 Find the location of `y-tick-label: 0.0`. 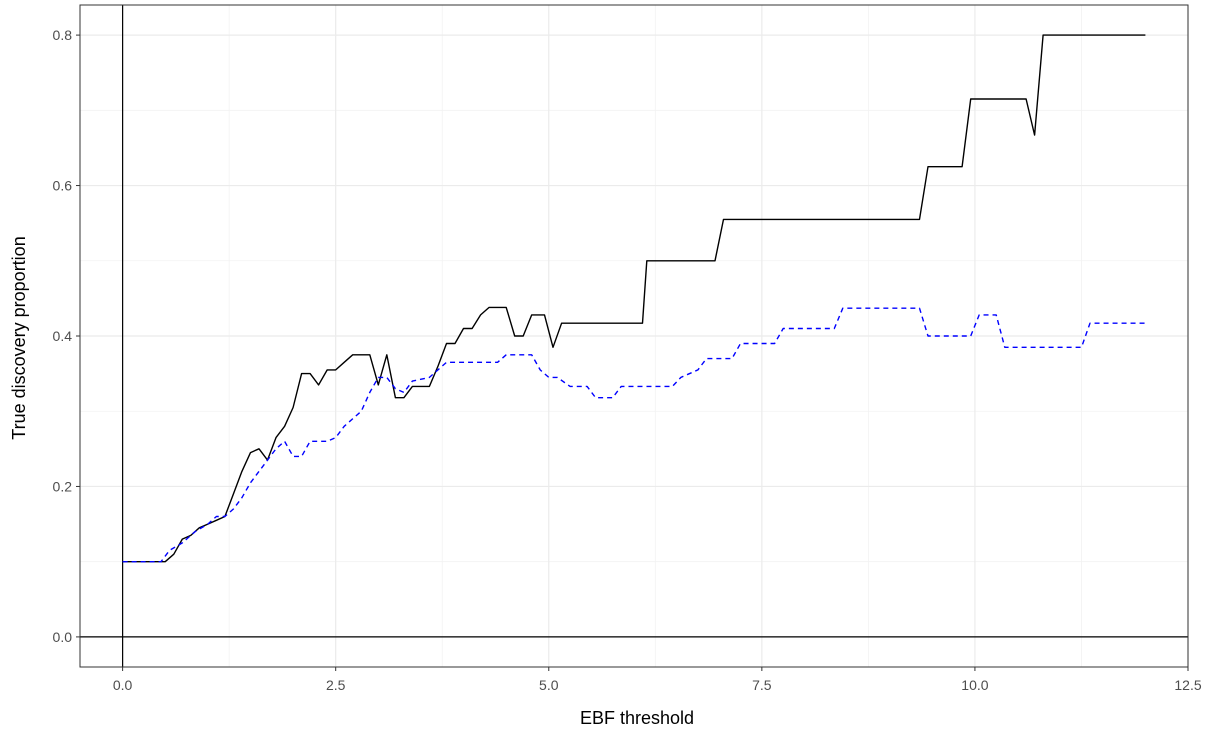

y-tick-label: 0.0 is located at coordinates (63, 637).